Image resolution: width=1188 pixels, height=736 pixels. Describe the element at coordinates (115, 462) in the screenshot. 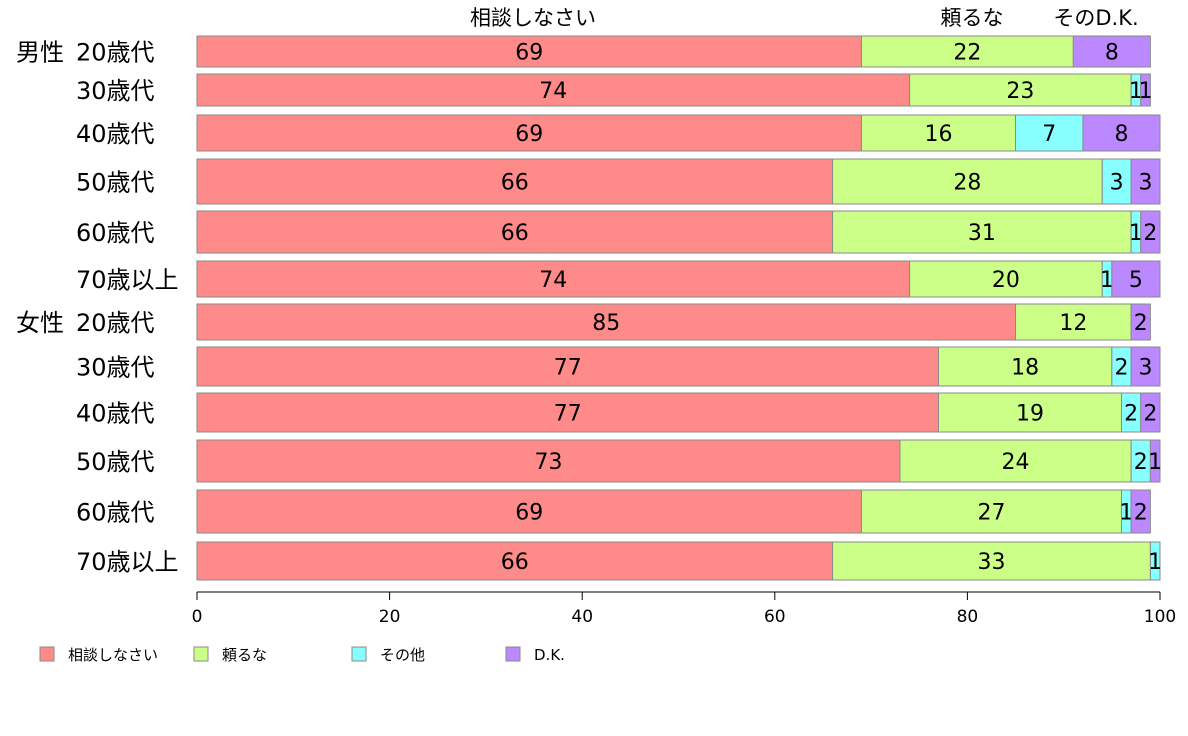

I see `row-label: 50歳代` at that location.